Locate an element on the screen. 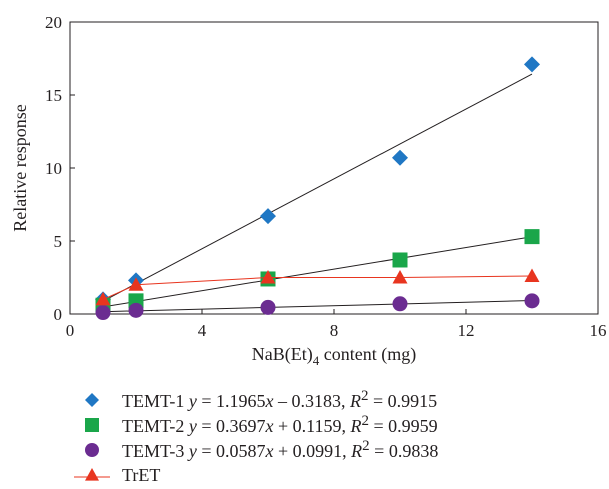 The width and height of the screenshot is (609, 489). y-tick-label: 10 is located at coordinates (53, 168).